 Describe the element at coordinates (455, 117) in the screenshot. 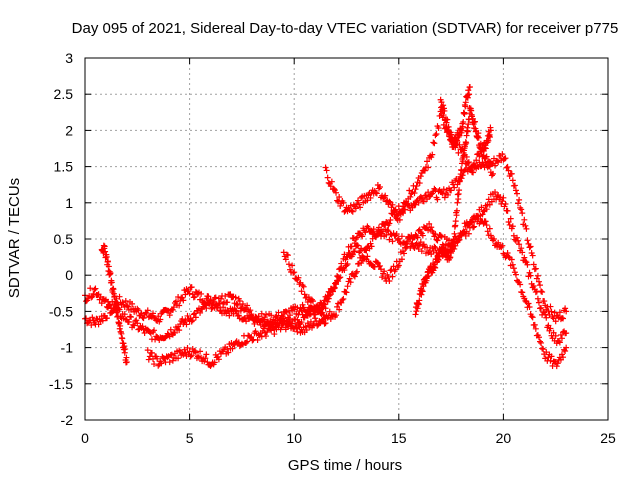

I see `series-track-h` at that location.